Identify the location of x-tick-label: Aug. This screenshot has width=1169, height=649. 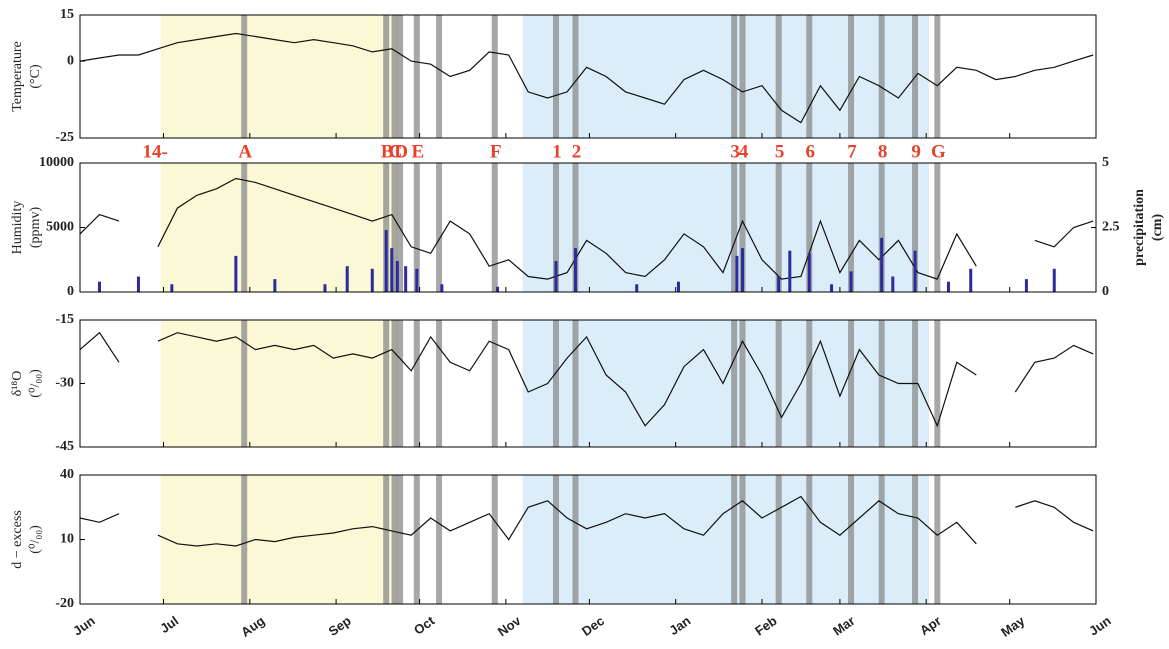
(252, 626).